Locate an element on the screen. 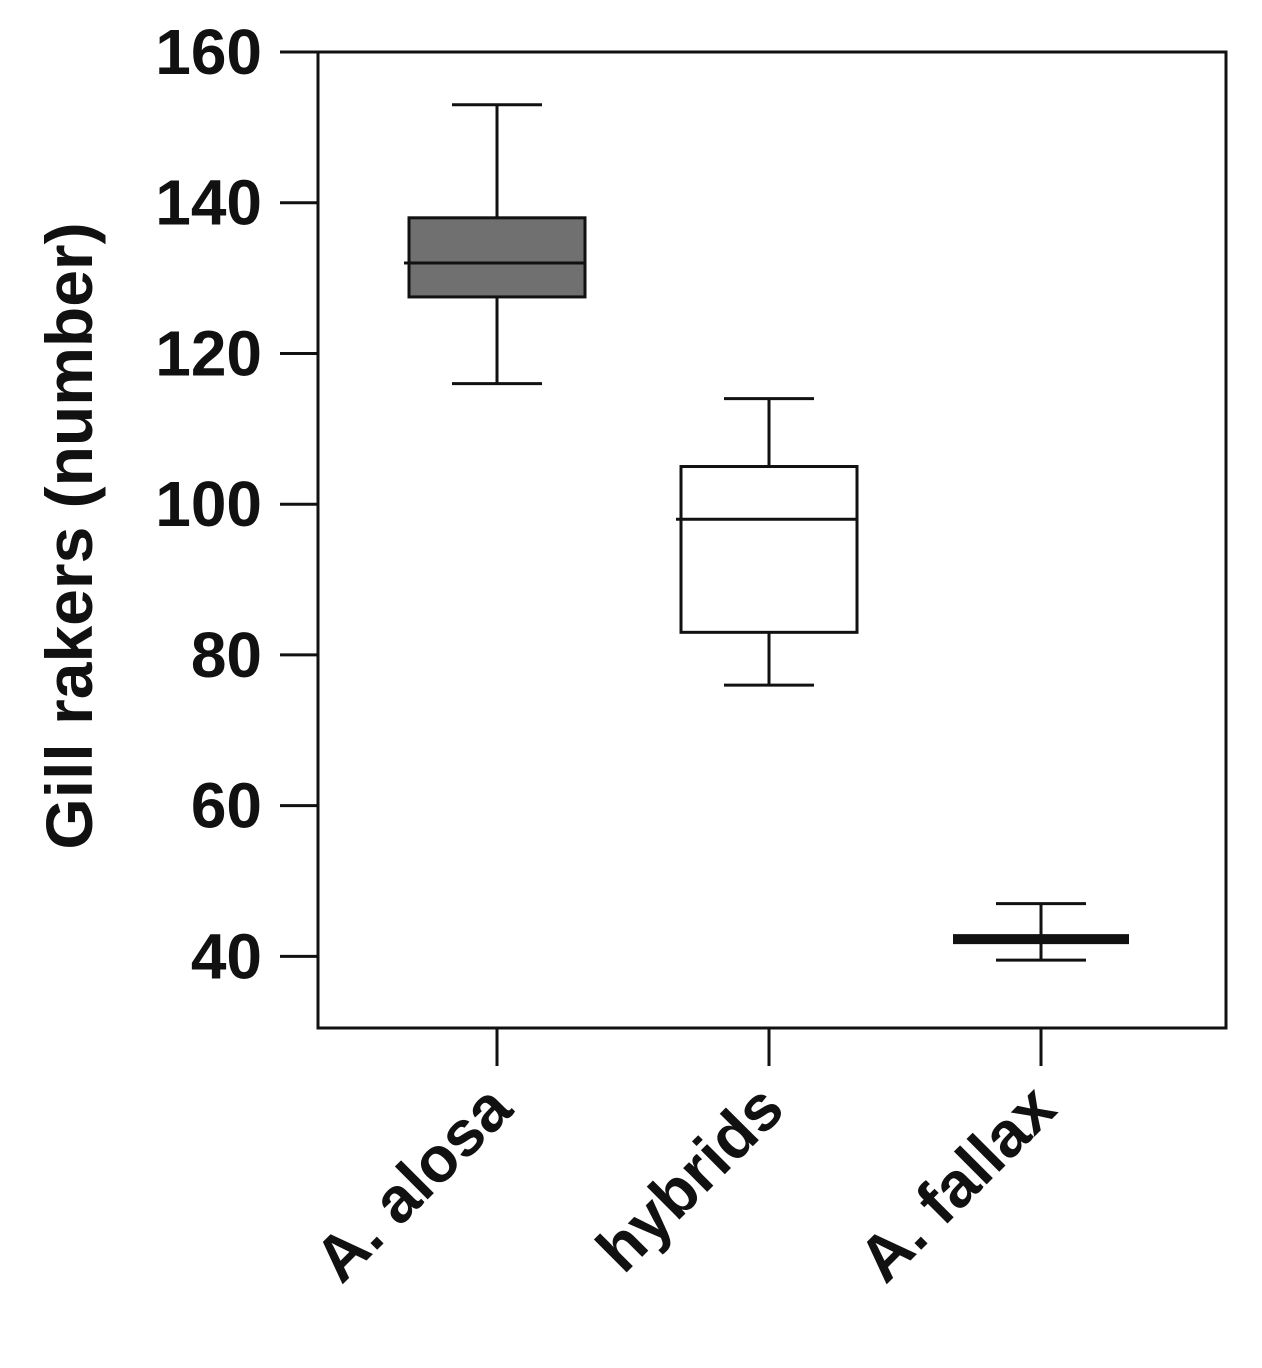  x-axis: A. alosa hybrids A. fallax is located at coordinates (684, 1161).